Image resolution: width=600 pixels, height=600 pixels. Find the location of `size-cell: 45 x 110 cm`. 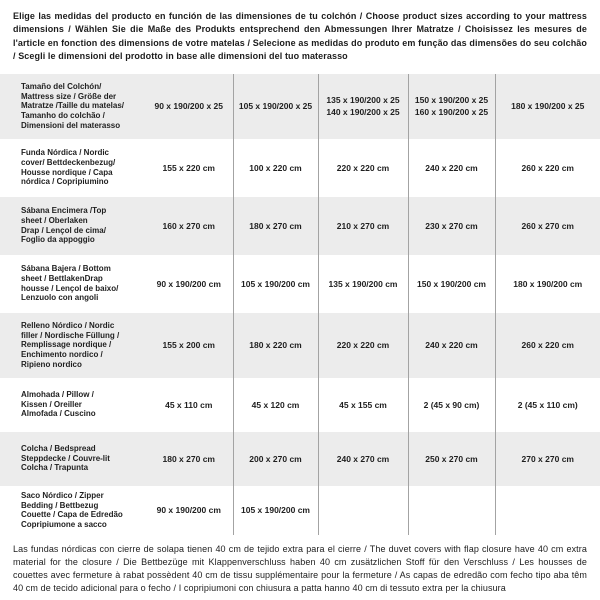

size-cell: 45 x 110 cm is located at coordinates (189, 404).